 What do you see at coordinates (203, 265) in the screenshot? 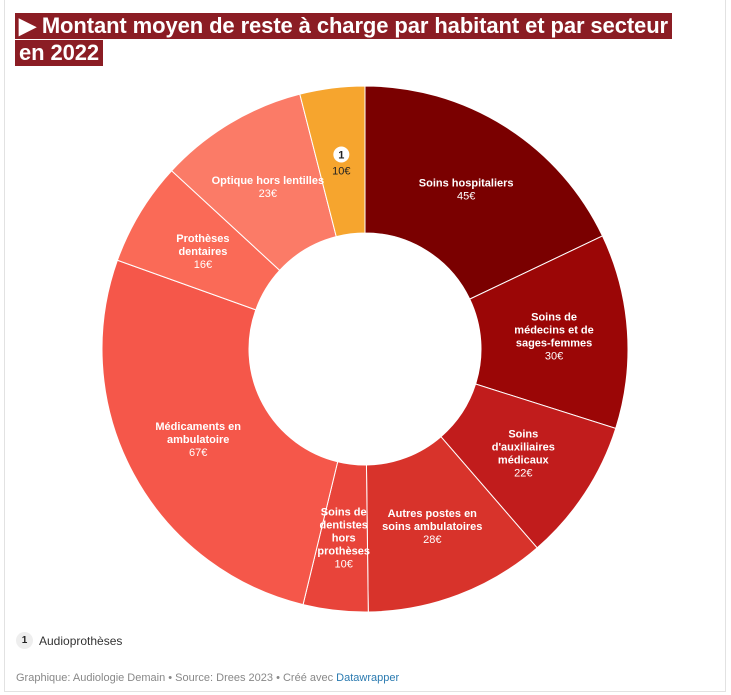
I see `slice-value-label: 16€` at bounding box center [203, 265].